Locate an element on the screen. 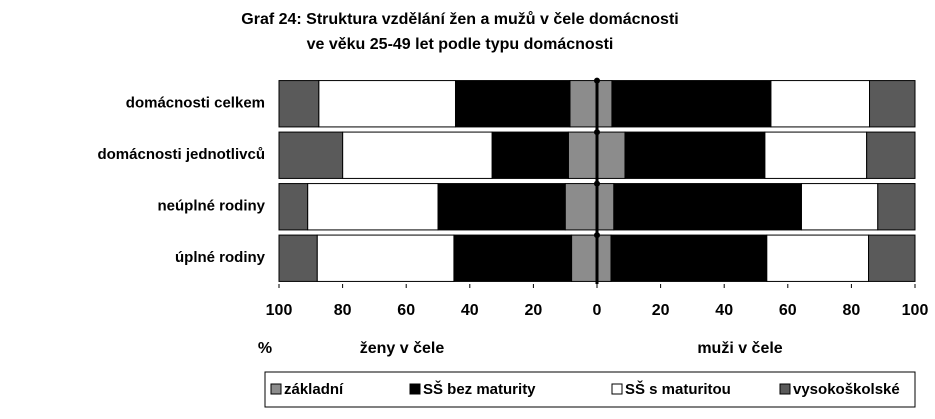 Image resolution: width=935 pixels, height=419 pixels. legend-label: vysokoškolské is located at coordinates (846, 389).